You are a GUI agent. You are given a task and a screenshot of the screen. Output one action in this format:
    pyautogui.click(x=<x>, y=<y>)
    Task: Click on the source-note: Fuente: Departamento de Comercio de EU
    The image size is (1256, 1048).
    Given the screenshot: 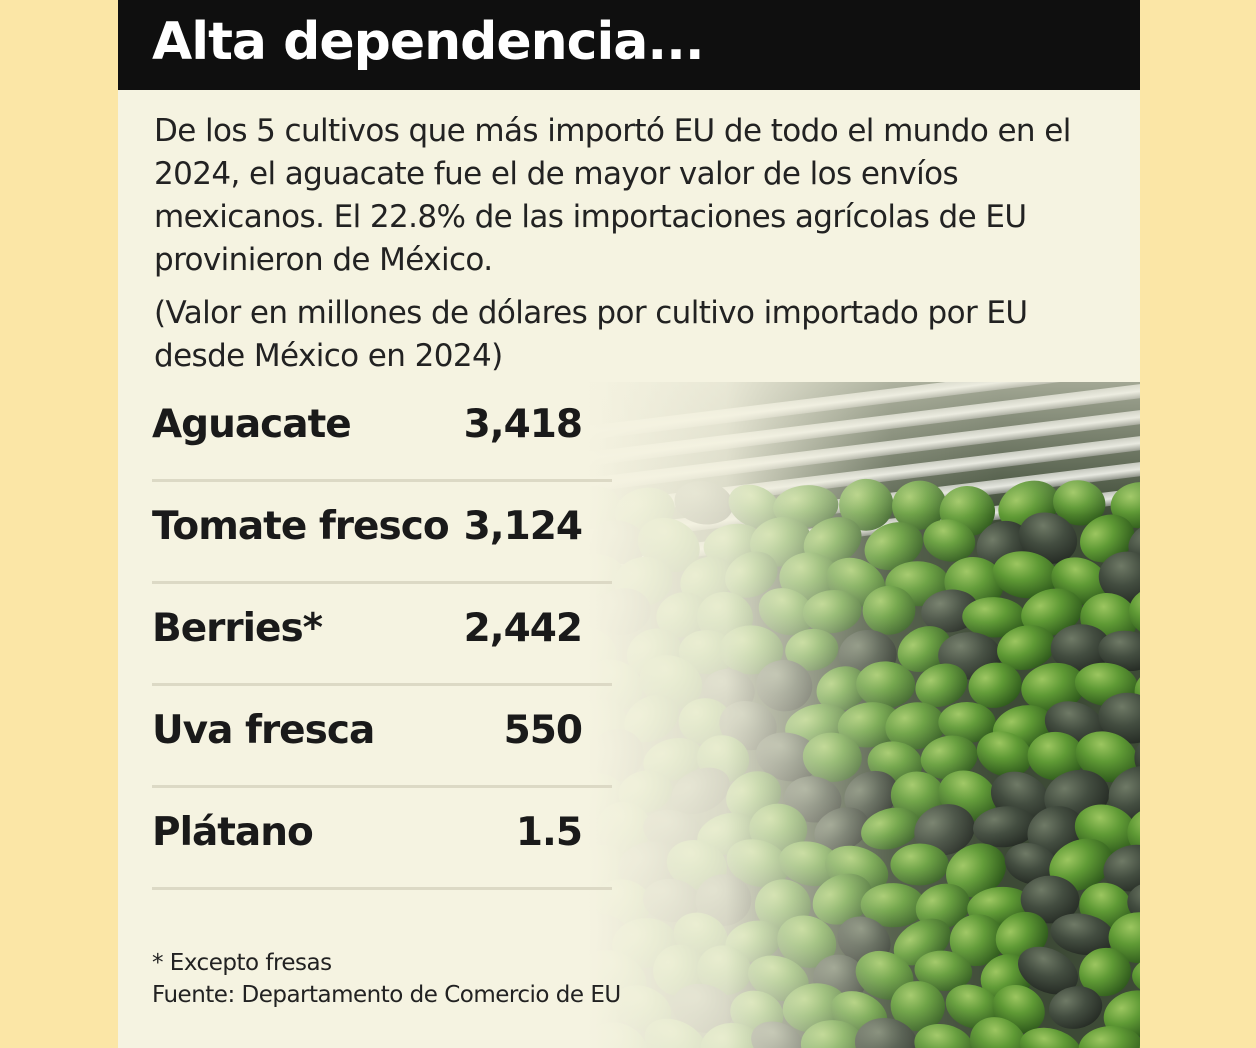 What is the action you would take?
    pyautogui.click(x=386, y=995)
    